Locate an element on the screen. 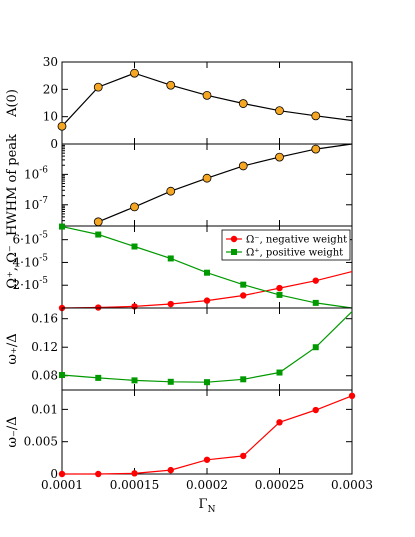 The height and width of the screenshot is (537, 415). legend-box is located at coordinates (286, 245).